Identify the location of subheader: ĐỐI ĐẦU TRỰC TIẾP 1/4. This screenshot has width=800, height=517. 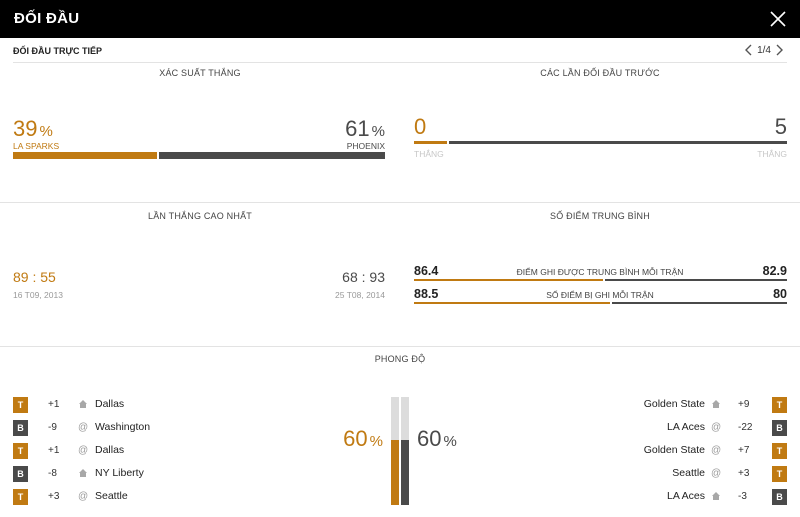
(400, 51).